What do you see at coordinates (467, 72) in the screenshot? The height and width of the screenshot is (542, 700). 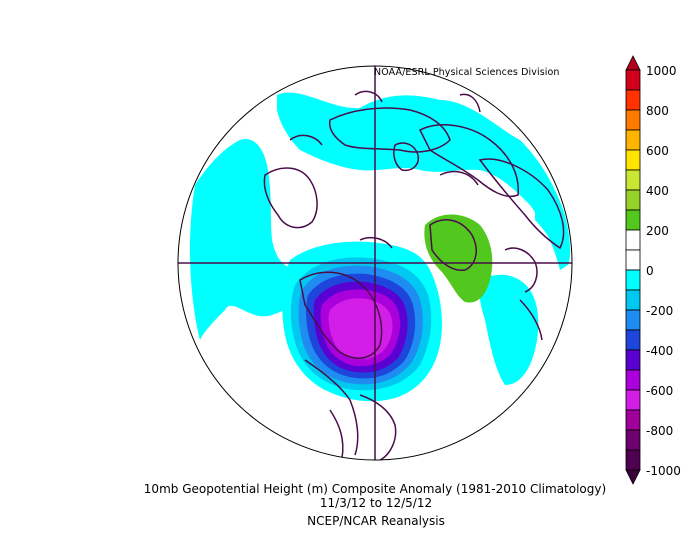 I see `credit-text: NOAA/ESRL Physical Sciences Division` at bounding box center [467, 72].